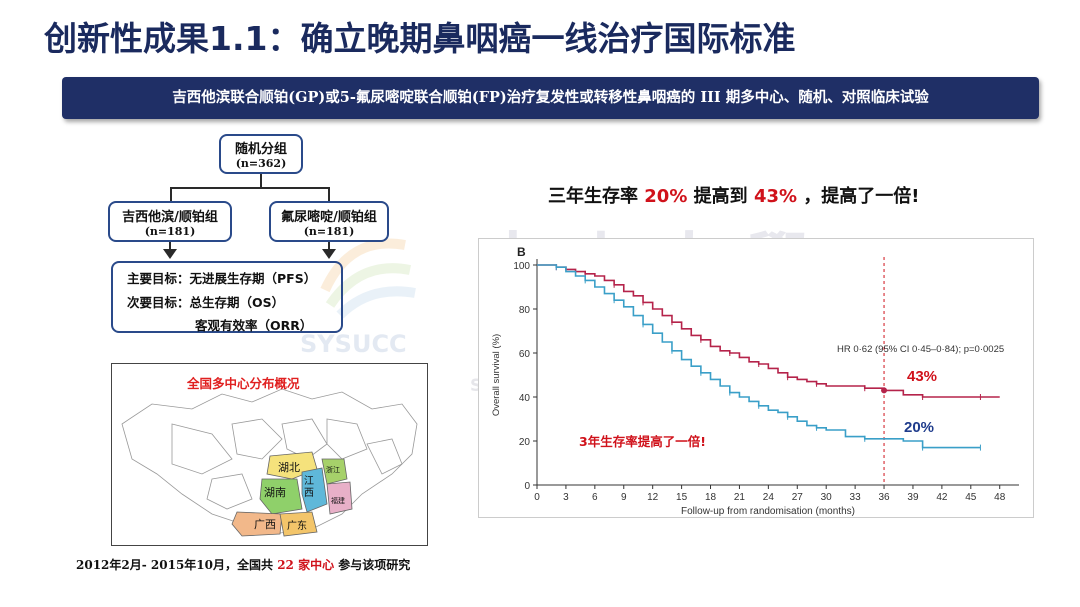  I want to click on random-group-n: (n=362), so click(261, 163).